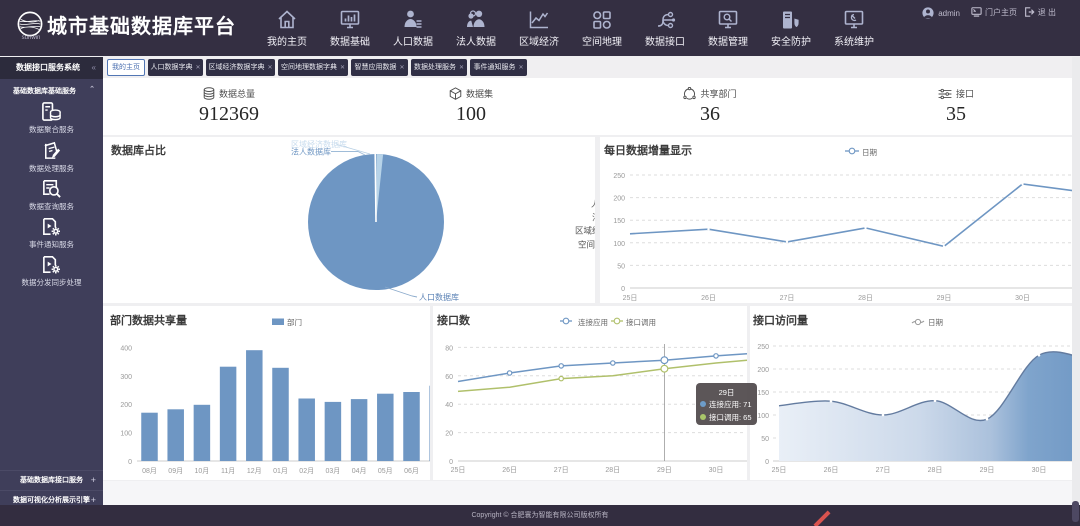 Image resolution: width=1080 pixels, height=526 pixels. I want to click on svg-text: 空间地理数据库, so click(586, 245).